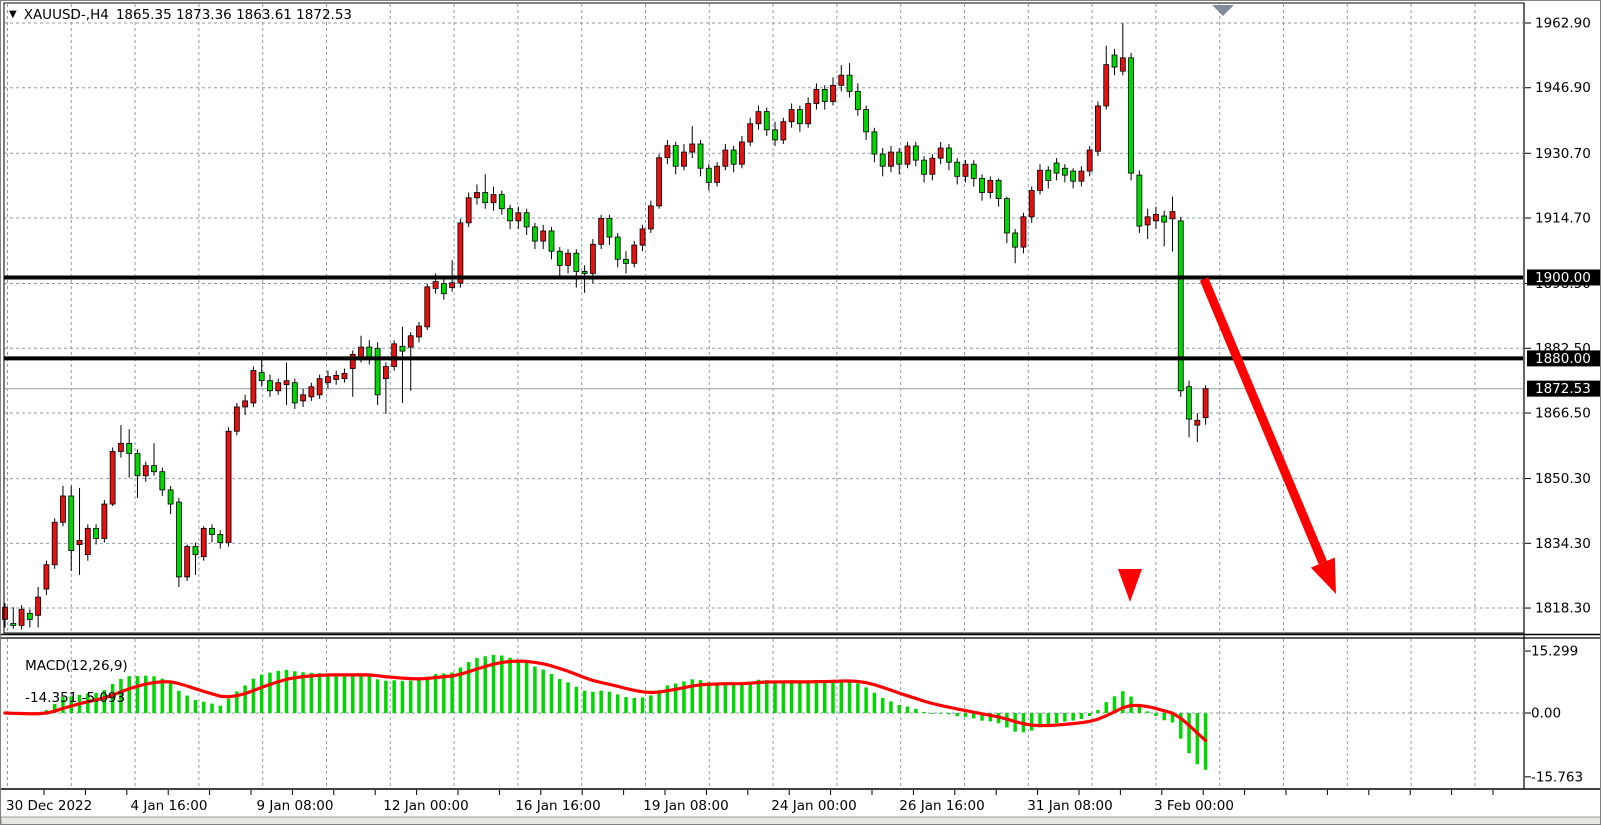 This screenshot has width=1601, height=825. What do you see at coordinates (1194, 806) in the screenshot?
I see `time-axis-label: 3 Feb 00:00` at bounding box center [1194, 806].